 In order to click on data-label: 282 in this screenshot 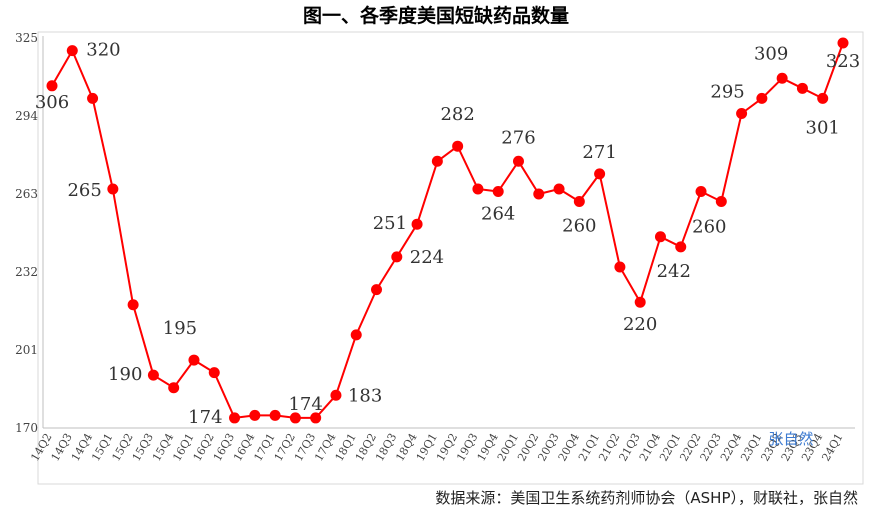, I will do `click(457, 114)`.